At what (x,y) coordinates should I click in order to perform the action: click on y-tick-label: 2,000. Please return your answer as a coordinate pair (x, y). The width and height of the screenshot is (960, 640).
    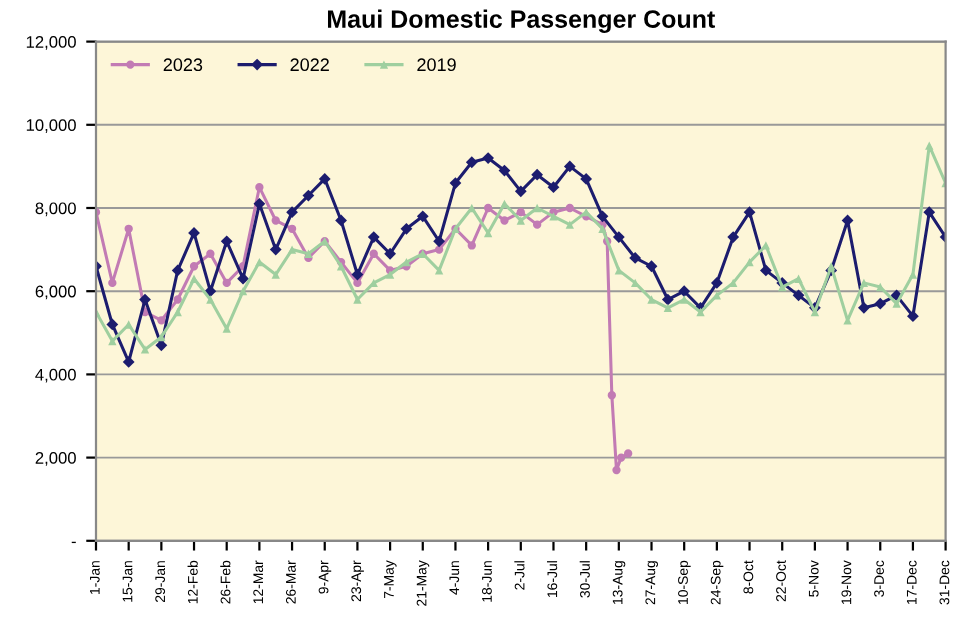
    Looking at the image, I should click on (55, 459).